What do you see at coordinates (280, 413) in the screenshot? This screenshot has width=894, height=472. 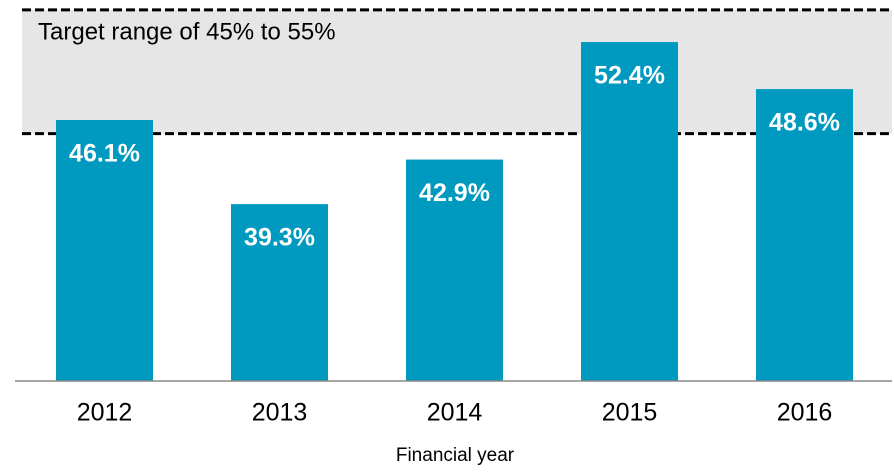 I see `x-tick-label: 2013` at bounding box center [280, 413].